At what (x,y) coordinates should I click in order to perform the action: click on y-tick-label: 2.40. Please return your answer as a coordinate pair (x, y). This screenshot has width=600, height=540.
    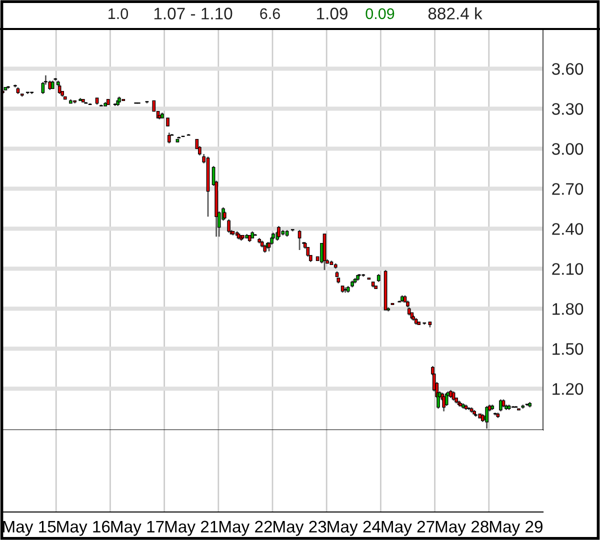
    Looking at the image, I should click on (568, 229).